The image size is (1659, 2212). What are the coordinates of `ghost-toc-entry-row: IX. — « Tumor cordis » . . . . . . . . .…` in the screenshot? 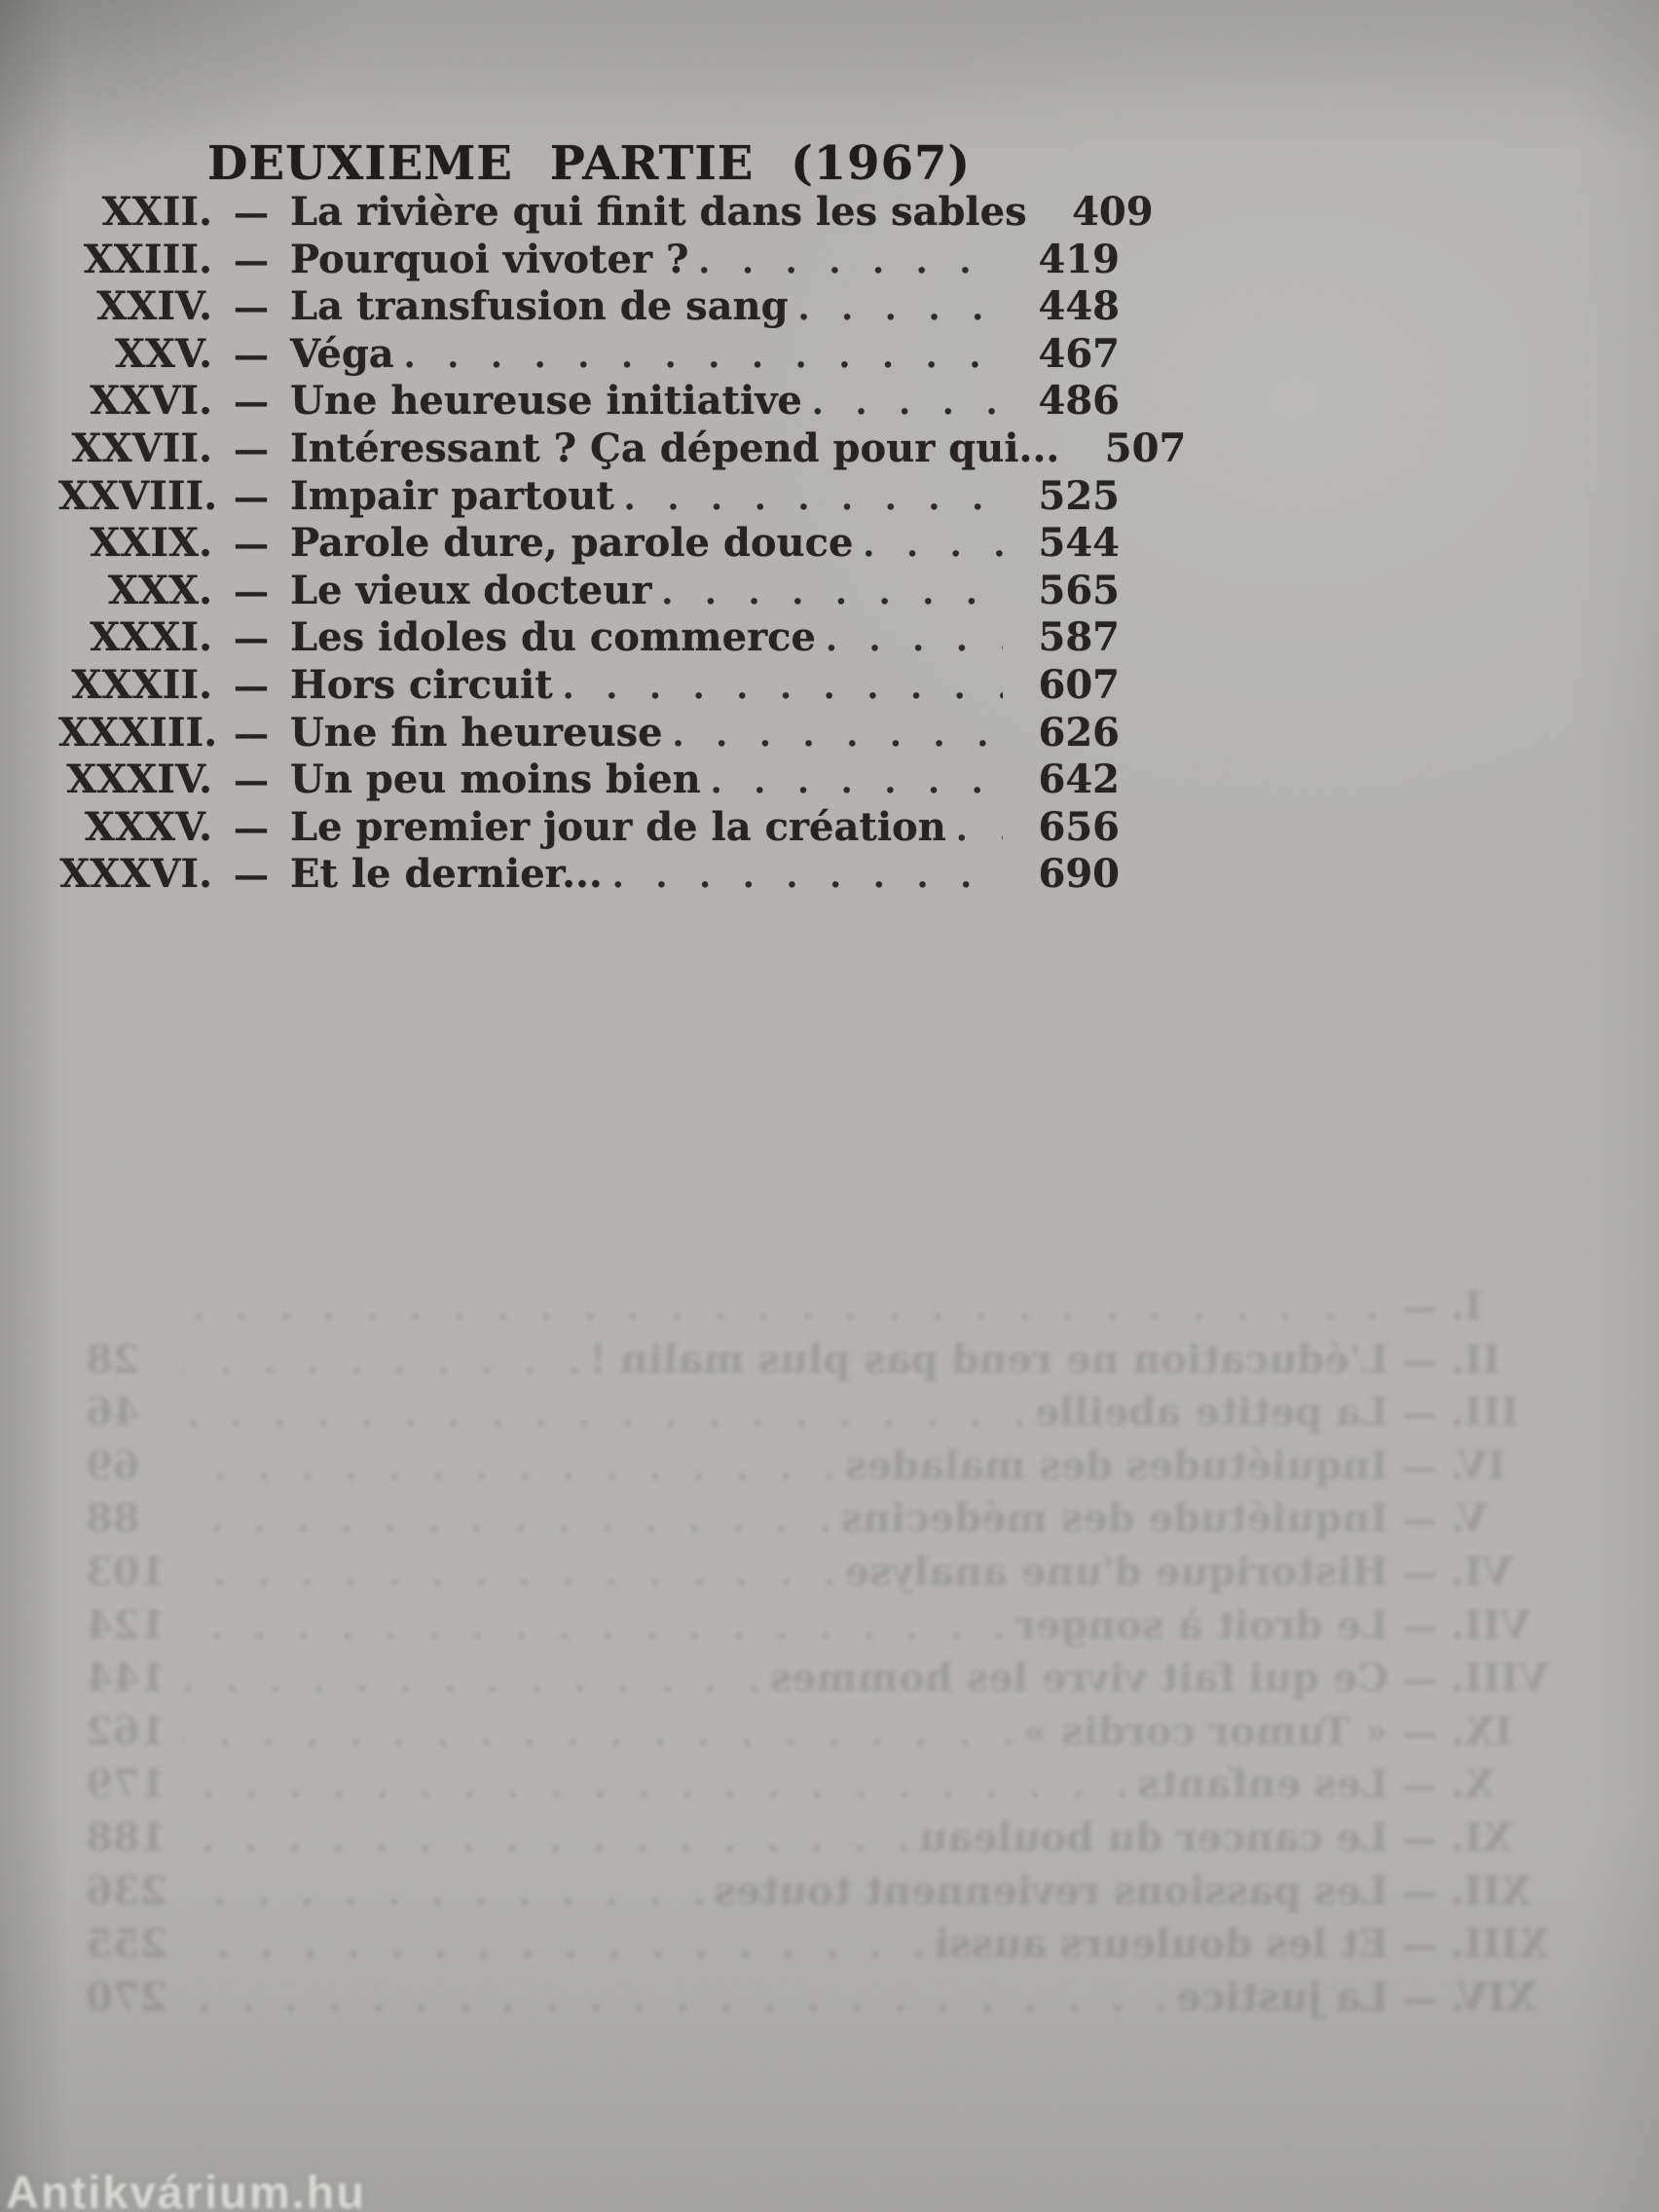 It's located at (831, 1735).